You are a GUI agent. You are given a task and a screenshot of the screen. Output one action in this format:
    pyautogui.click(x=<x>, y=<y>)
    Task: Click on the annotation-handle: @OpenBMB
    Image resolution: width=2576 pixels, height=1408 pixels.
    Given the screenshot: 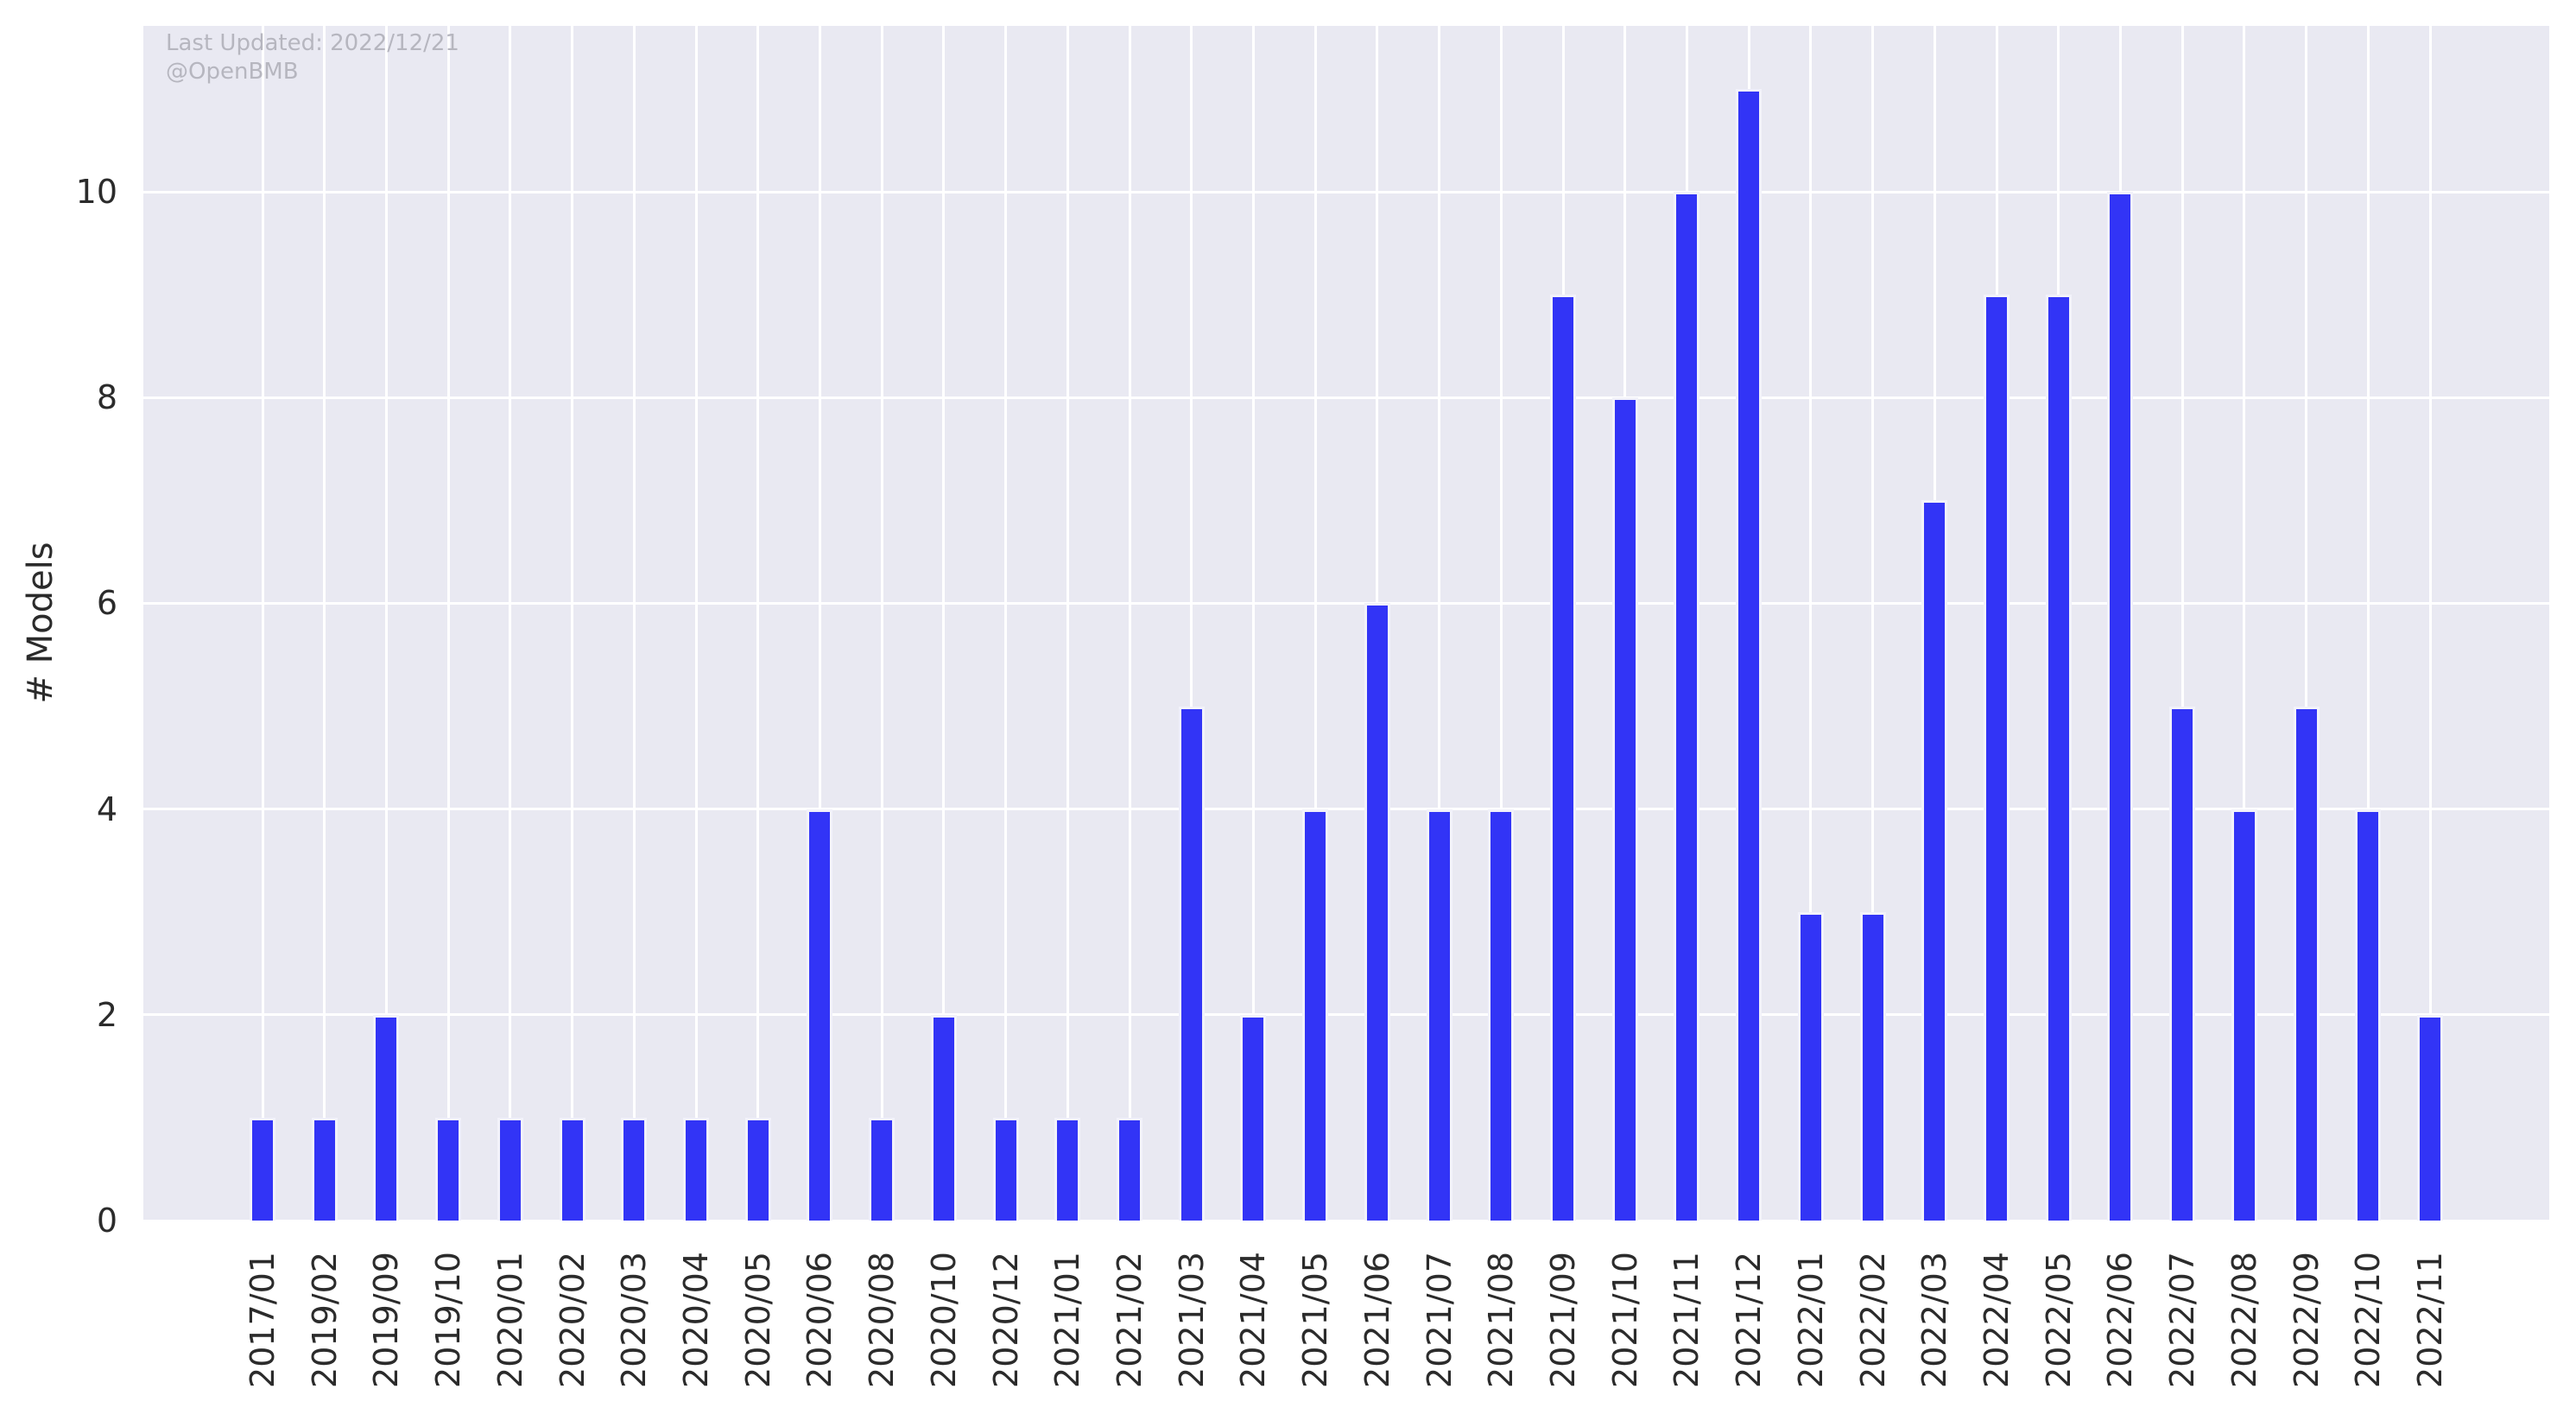 What is the action you would take?
    pyautogui.click(x=232, y=72)
    